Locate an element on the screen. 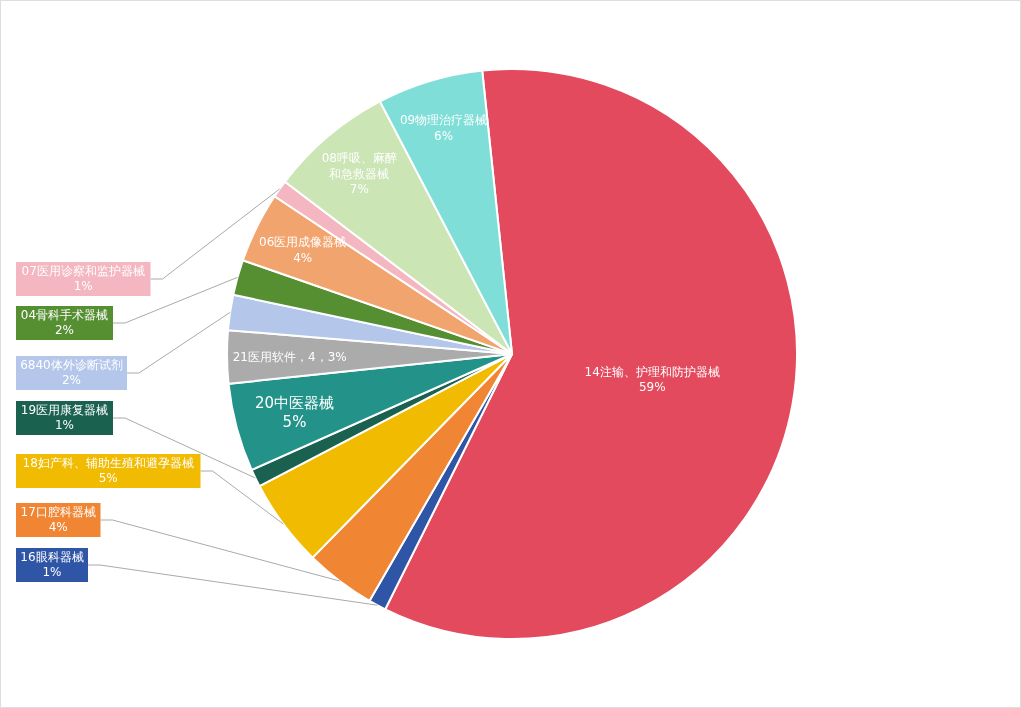 This screenshot has height=708, width=1021. slice-label: 07医用诊察和监护器械 is located at coordinates (83, 271).